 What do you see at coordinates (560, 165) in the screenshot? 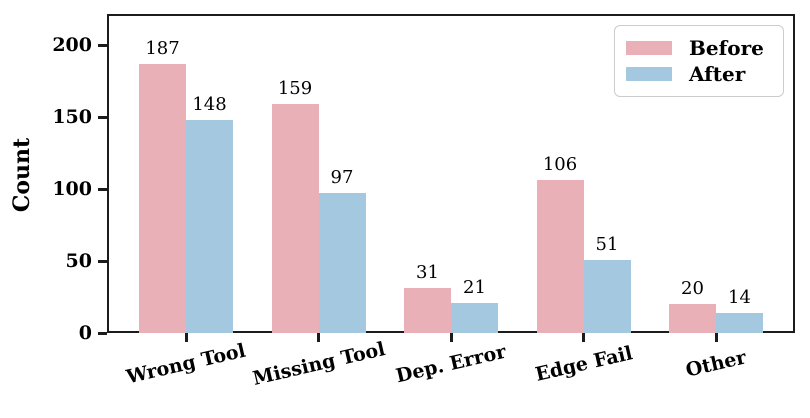
I see `bar-value-label: 106` at bounding box center [560, 165].